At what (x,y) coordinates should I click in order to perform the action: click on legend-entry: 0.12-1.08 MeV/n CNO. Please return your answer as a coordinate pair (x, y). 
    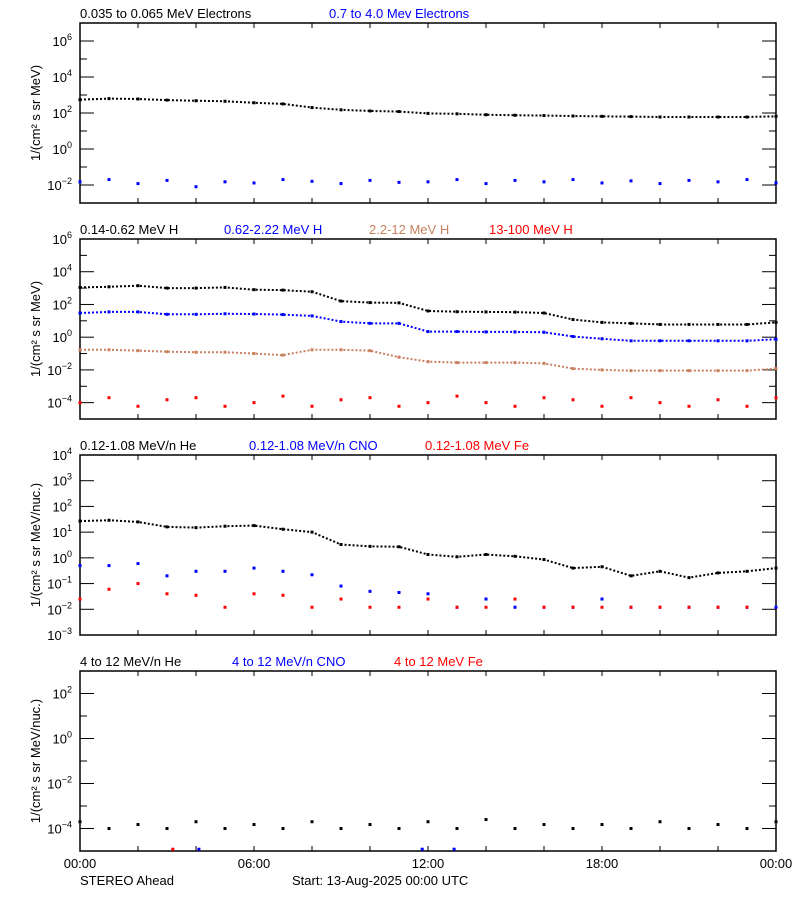
    Looking at the image, I should click on (313, 445).